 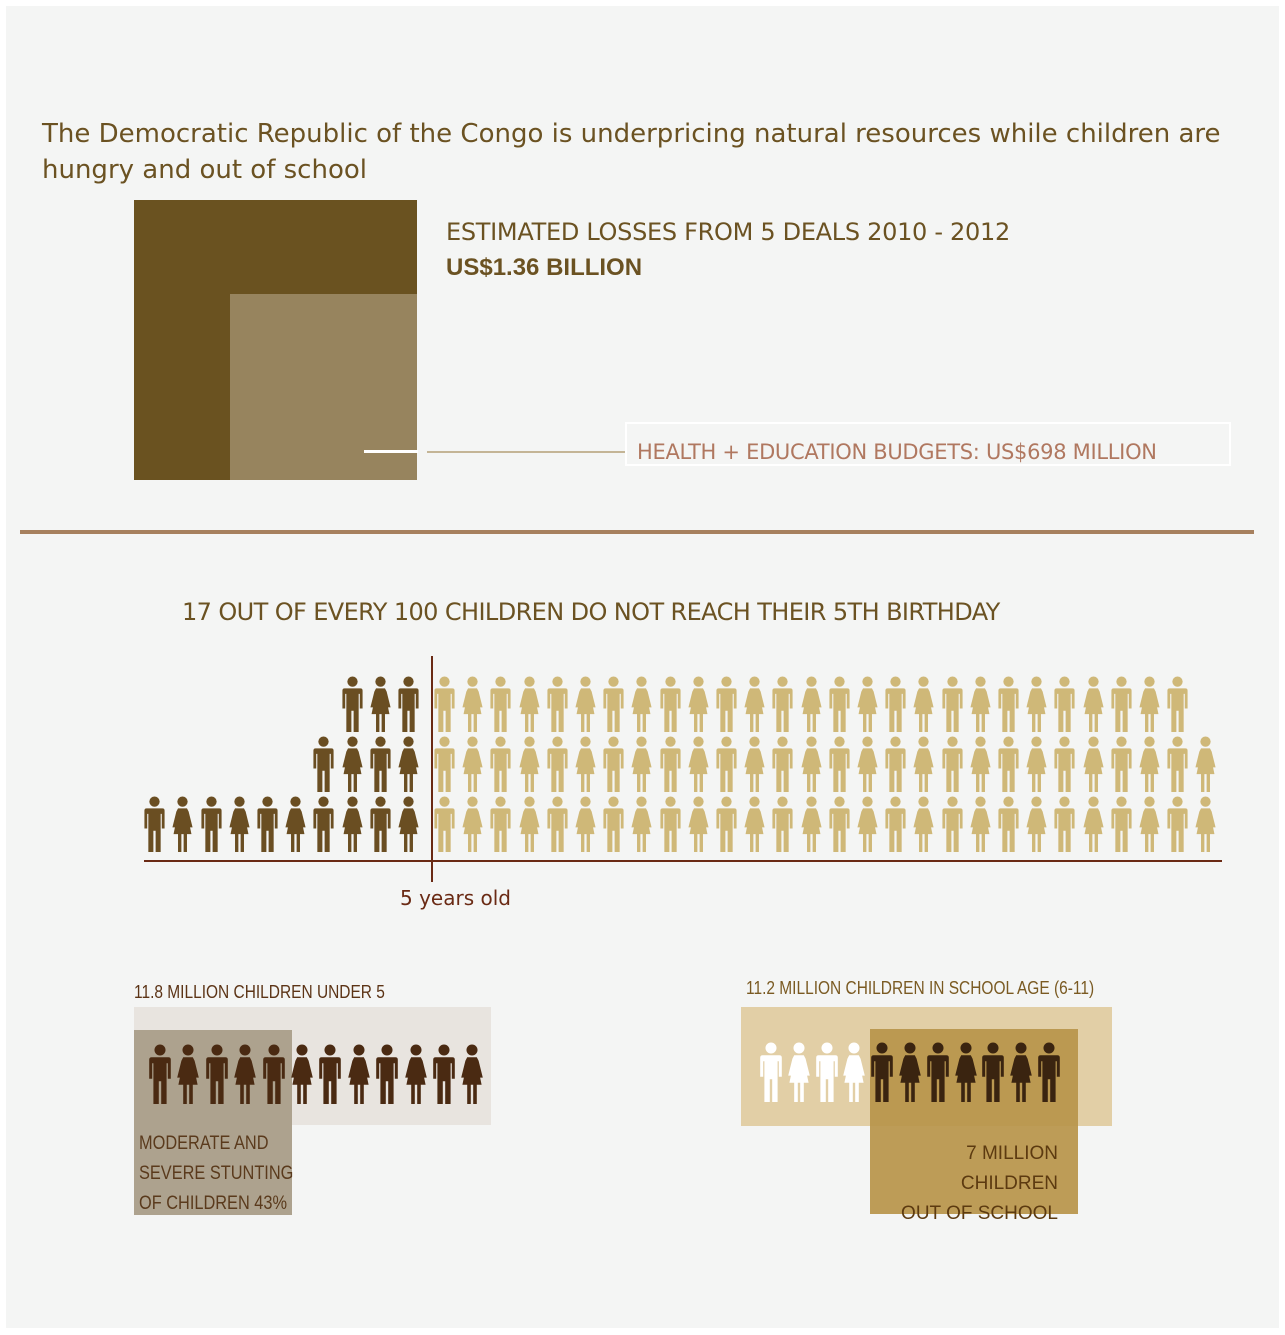 I want to click on under5-title: 11.8 MILLION CHILDREN UNDER 5, so click(x=259, y=992).